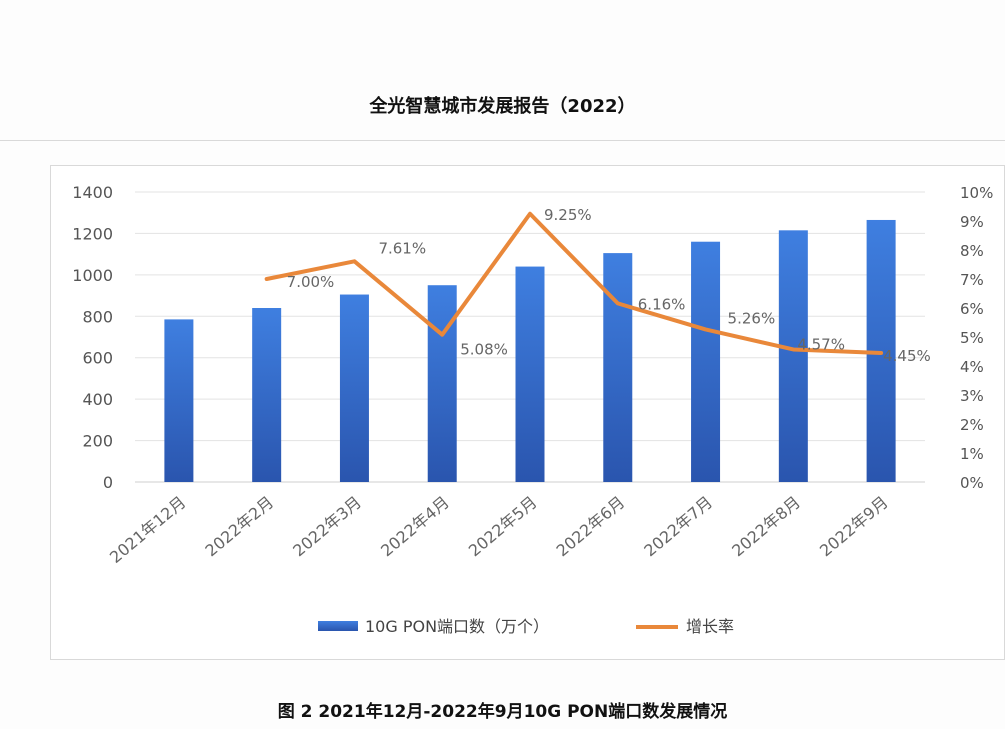 The image size is (1005, 729). Describe the element at coordinates (457, 626) in the screenshot. I see `legend-bar-label: 10G PON端口数（万个）` at that location.